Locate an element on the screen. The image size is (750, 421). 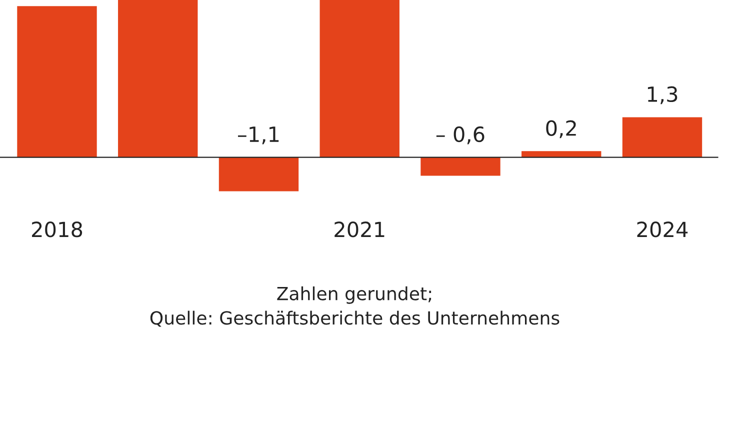
data-label: 0,2 is located at coordinates (561, 129).